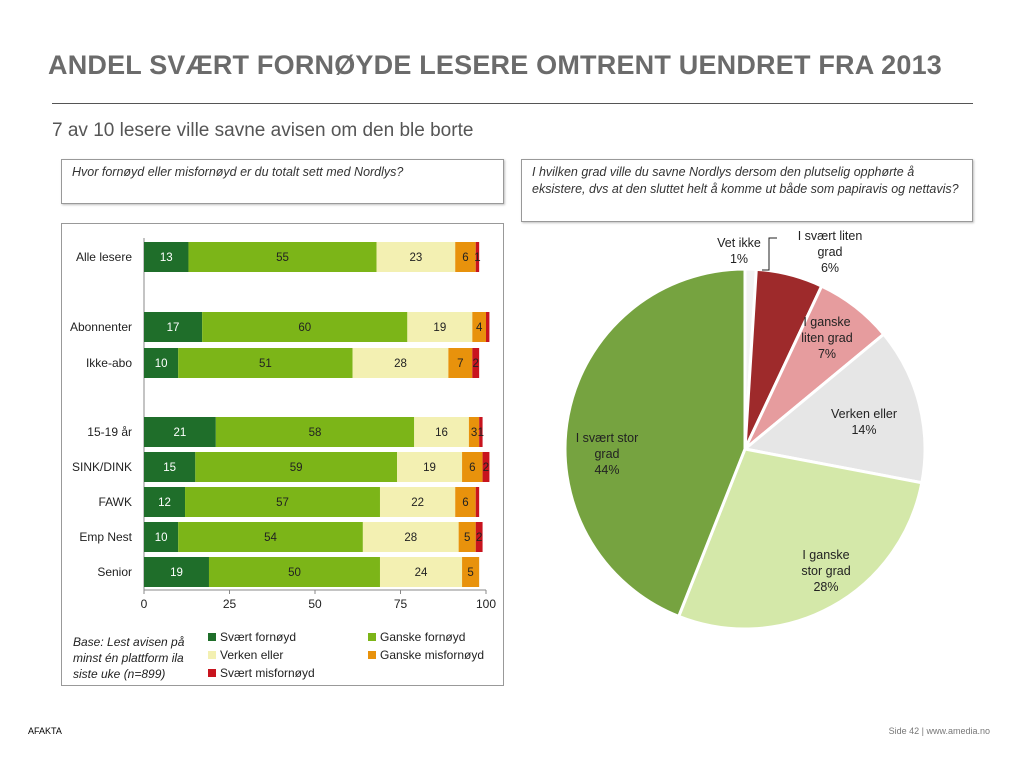 The image size is (1024, 768). What do you see at coordinates (825, 571) in the screenshot?
I see `pie-label-line: stor grad` at bounding box center [825, 571].